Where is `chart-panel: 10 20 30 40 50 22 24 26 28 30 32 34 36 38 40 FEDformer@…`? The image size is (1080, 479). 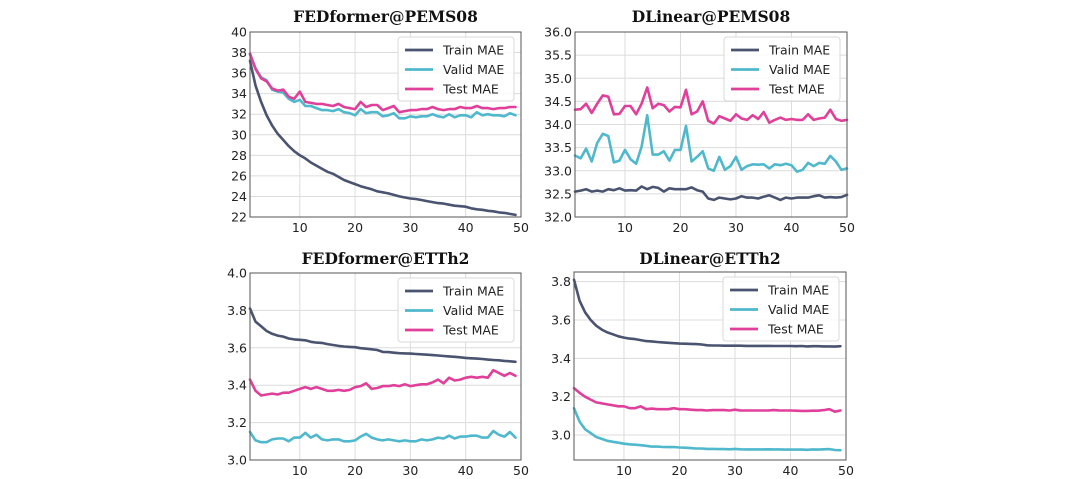 chart-panel: 10 20 30 40 50 22 24 26 28 30 32 34 36 38 40 FEDformer@… is located at coordinates (380, 121).